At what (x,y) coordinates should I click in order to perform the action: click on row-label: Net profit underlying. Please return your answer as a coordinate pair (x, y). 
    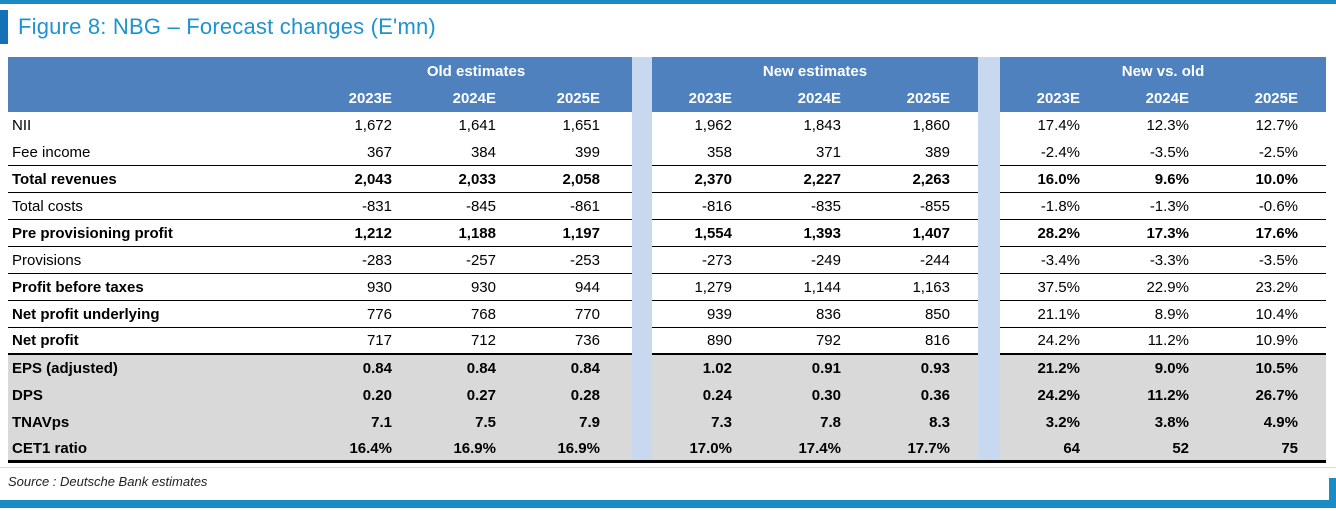
    Looking at the image, I should click on (164, 314).